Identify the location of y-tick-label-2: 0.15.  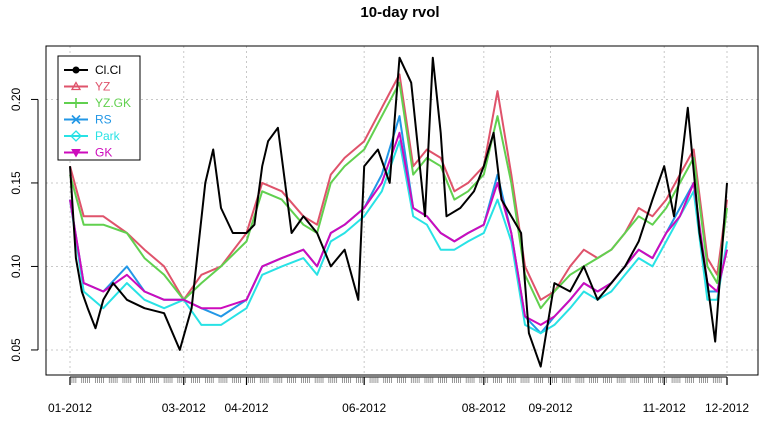
(16, 183).